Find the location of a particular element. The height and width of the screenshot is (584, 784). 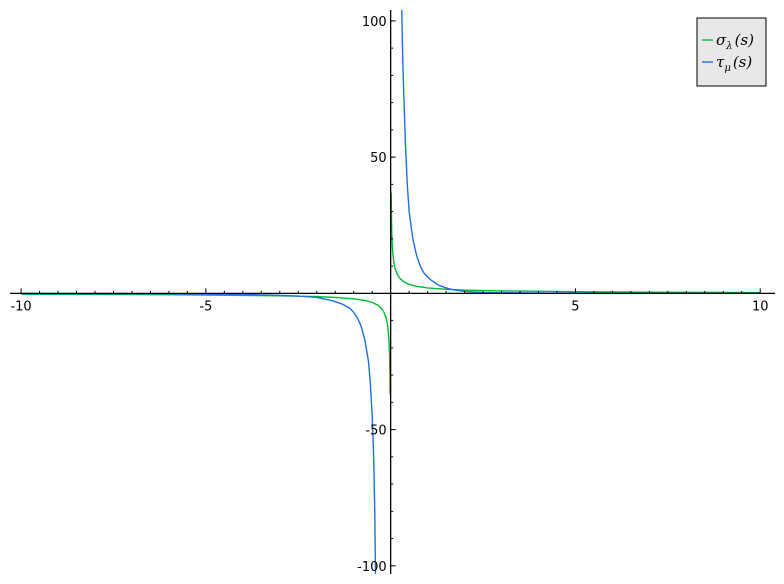

legend-box is located at coordinates (731, 52).